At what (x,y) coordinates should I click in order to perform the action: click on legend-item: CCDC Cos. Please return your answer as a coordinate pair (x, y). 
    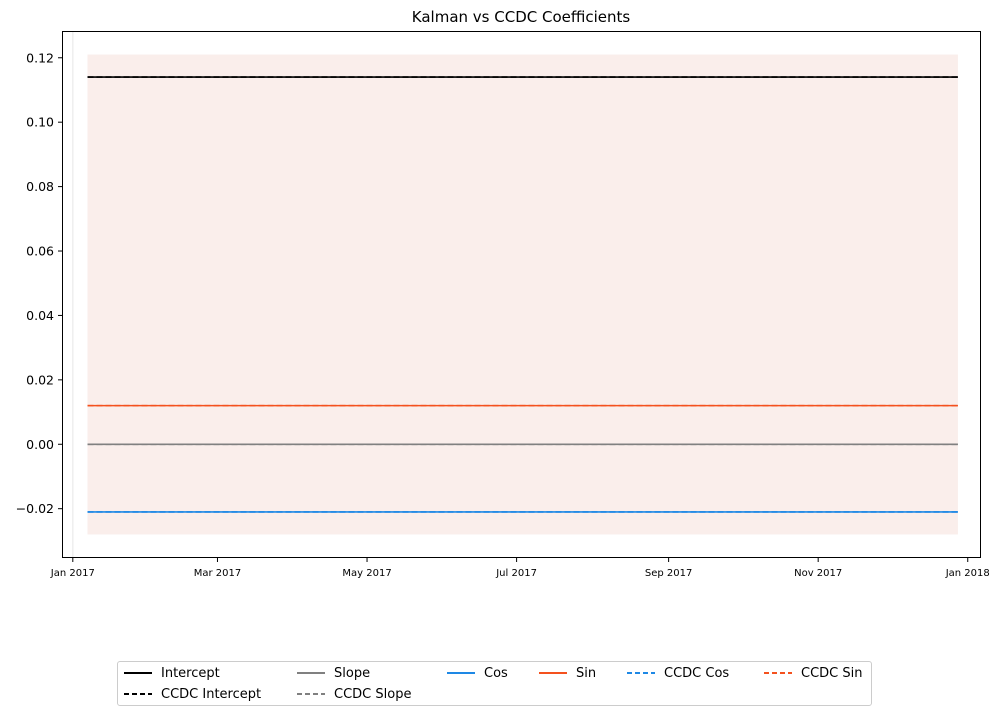
    Looking at the image, I should click on (677, 673).